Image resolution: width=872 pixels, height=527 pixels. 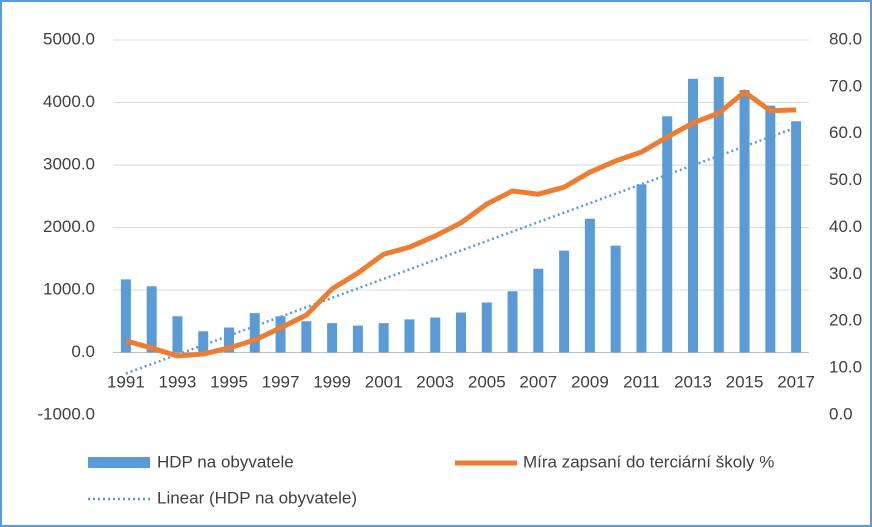 What do you see at coordinates (693, 381) in the screenshot?
I see `x-tick-label: 2013` at bounding box center [693, 381].